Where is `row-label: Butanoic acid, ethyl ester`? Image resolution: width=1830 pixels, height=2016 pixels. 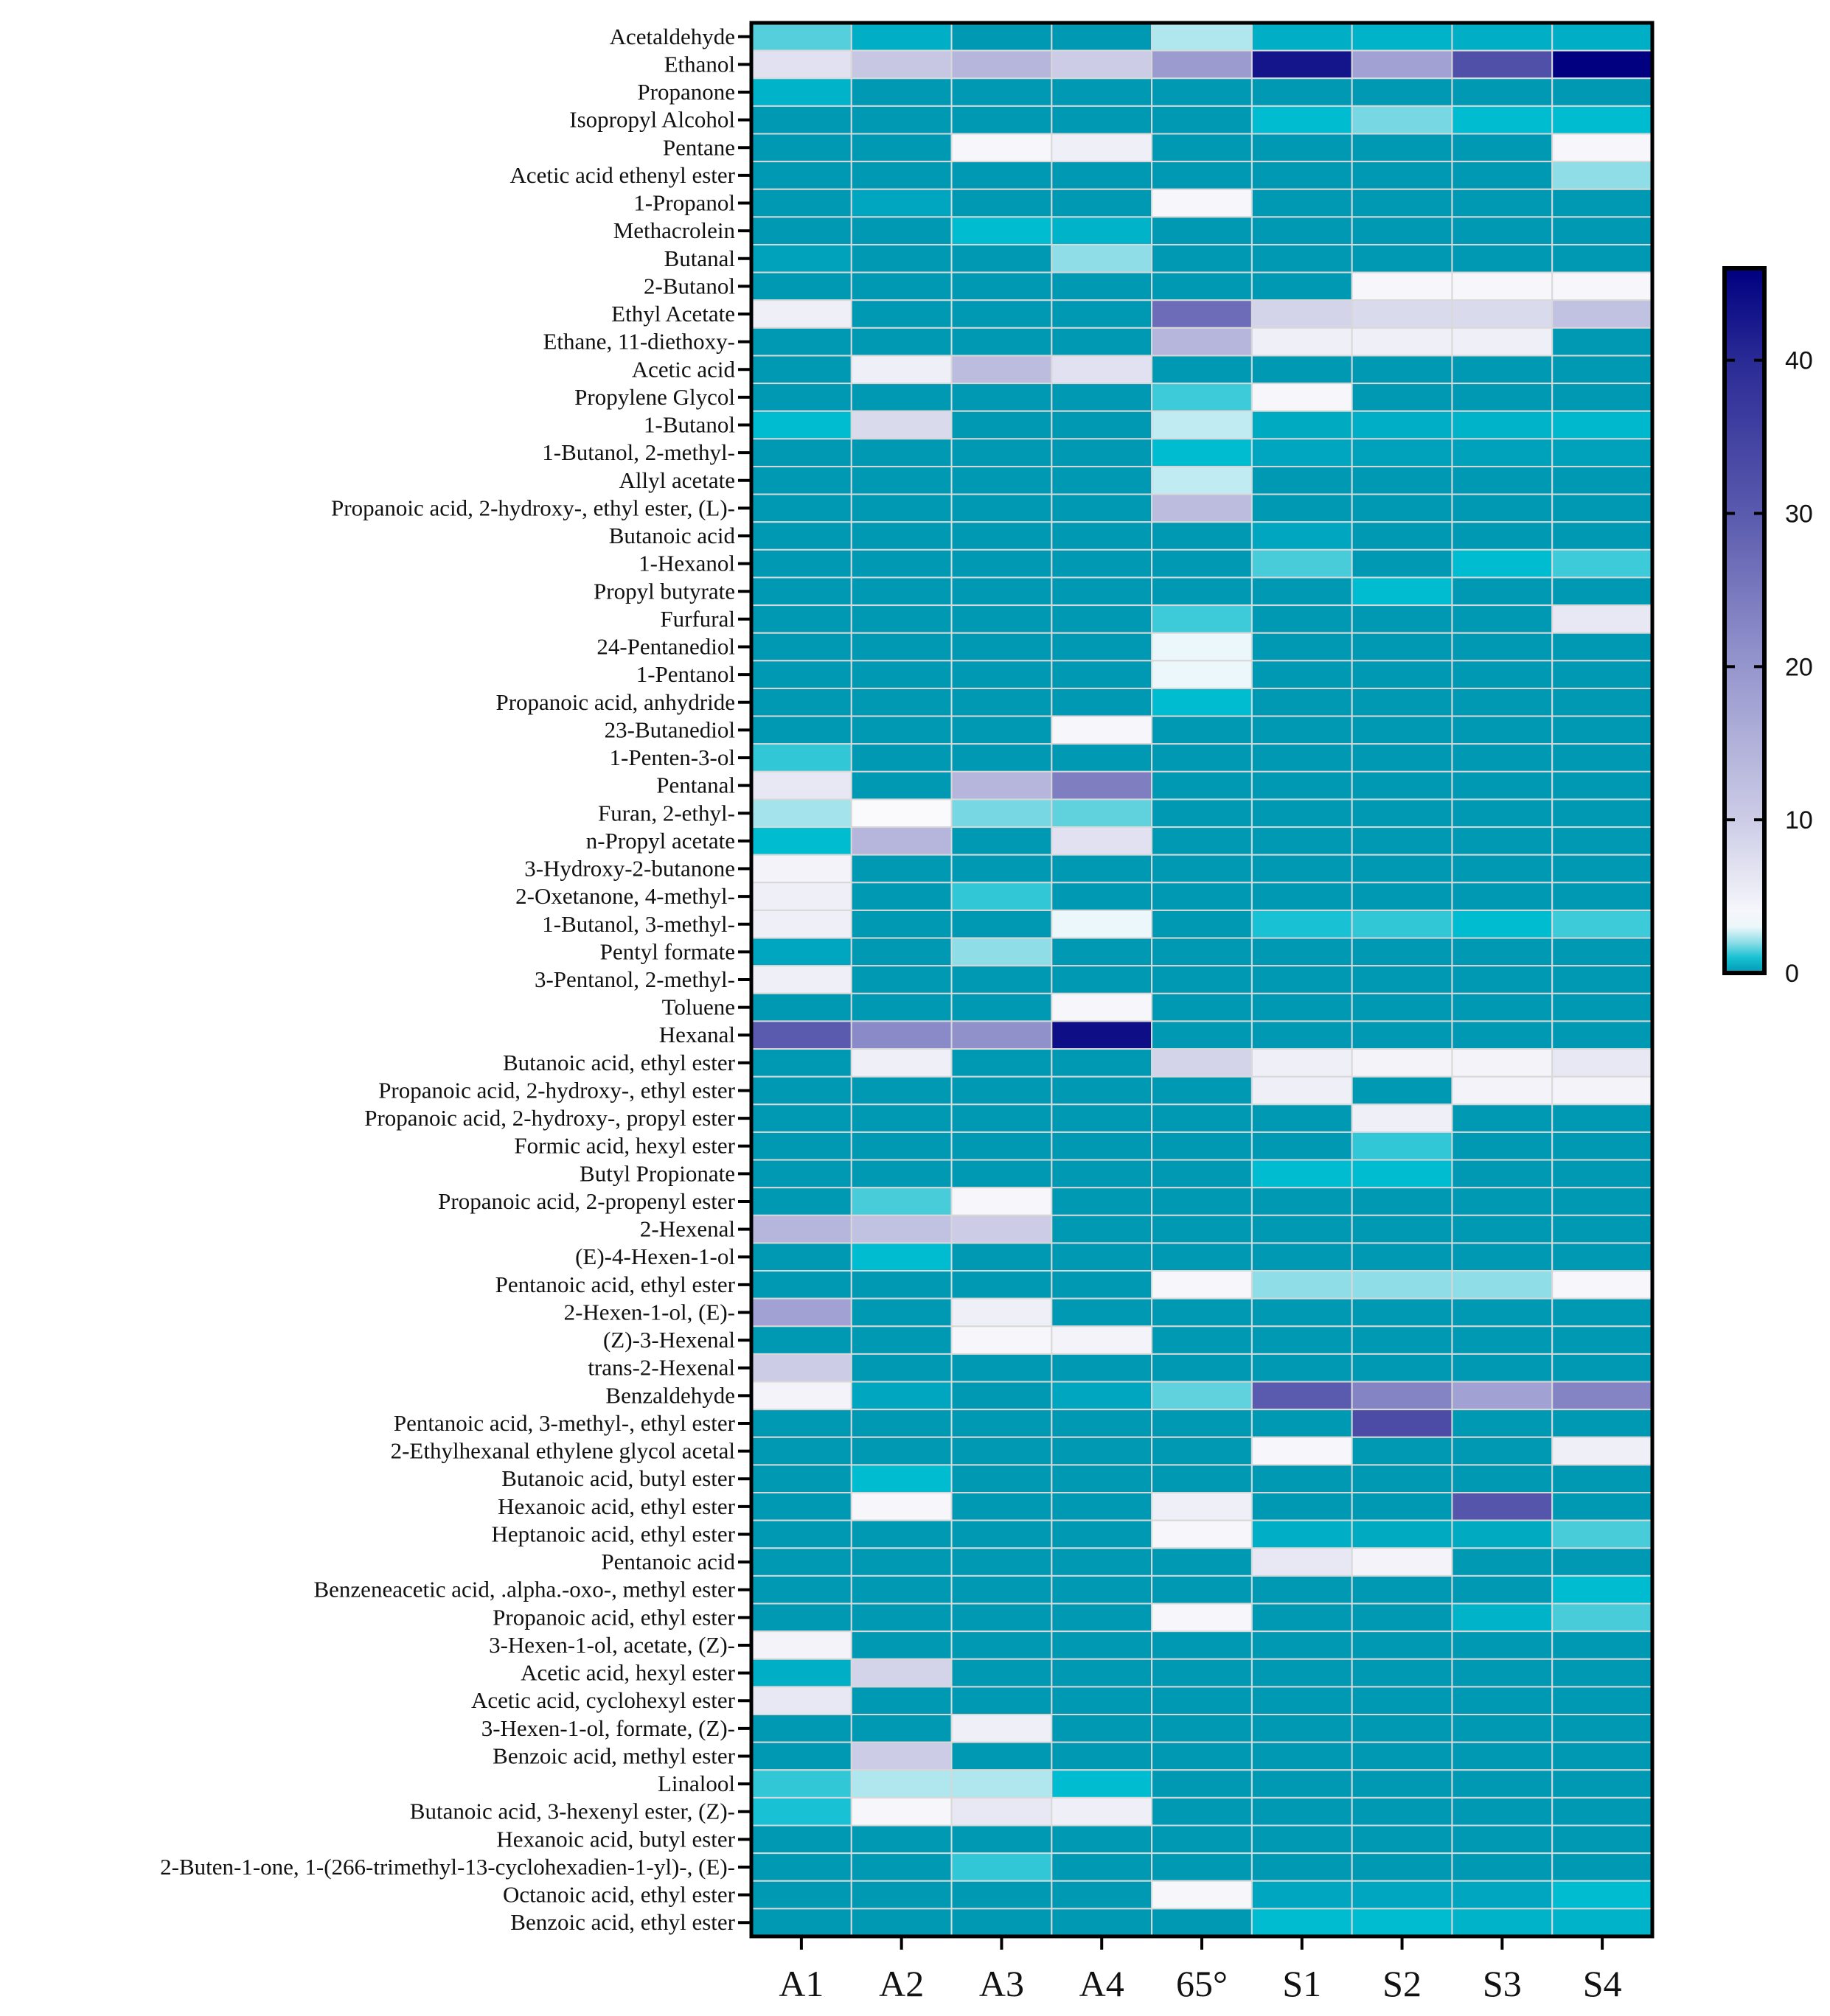
row-label: Butanoic acid, ethyl ester is located at coordinates (619, 1062).